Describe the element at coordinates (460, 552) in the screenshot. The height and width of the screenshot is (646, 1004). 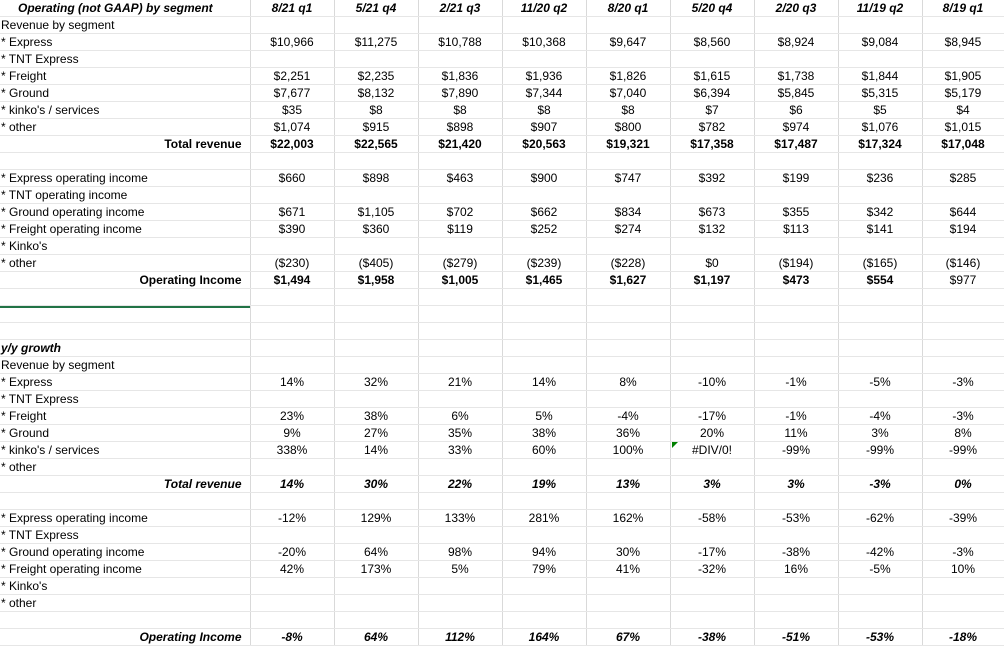
I see `table-cell: 98%` at that location.